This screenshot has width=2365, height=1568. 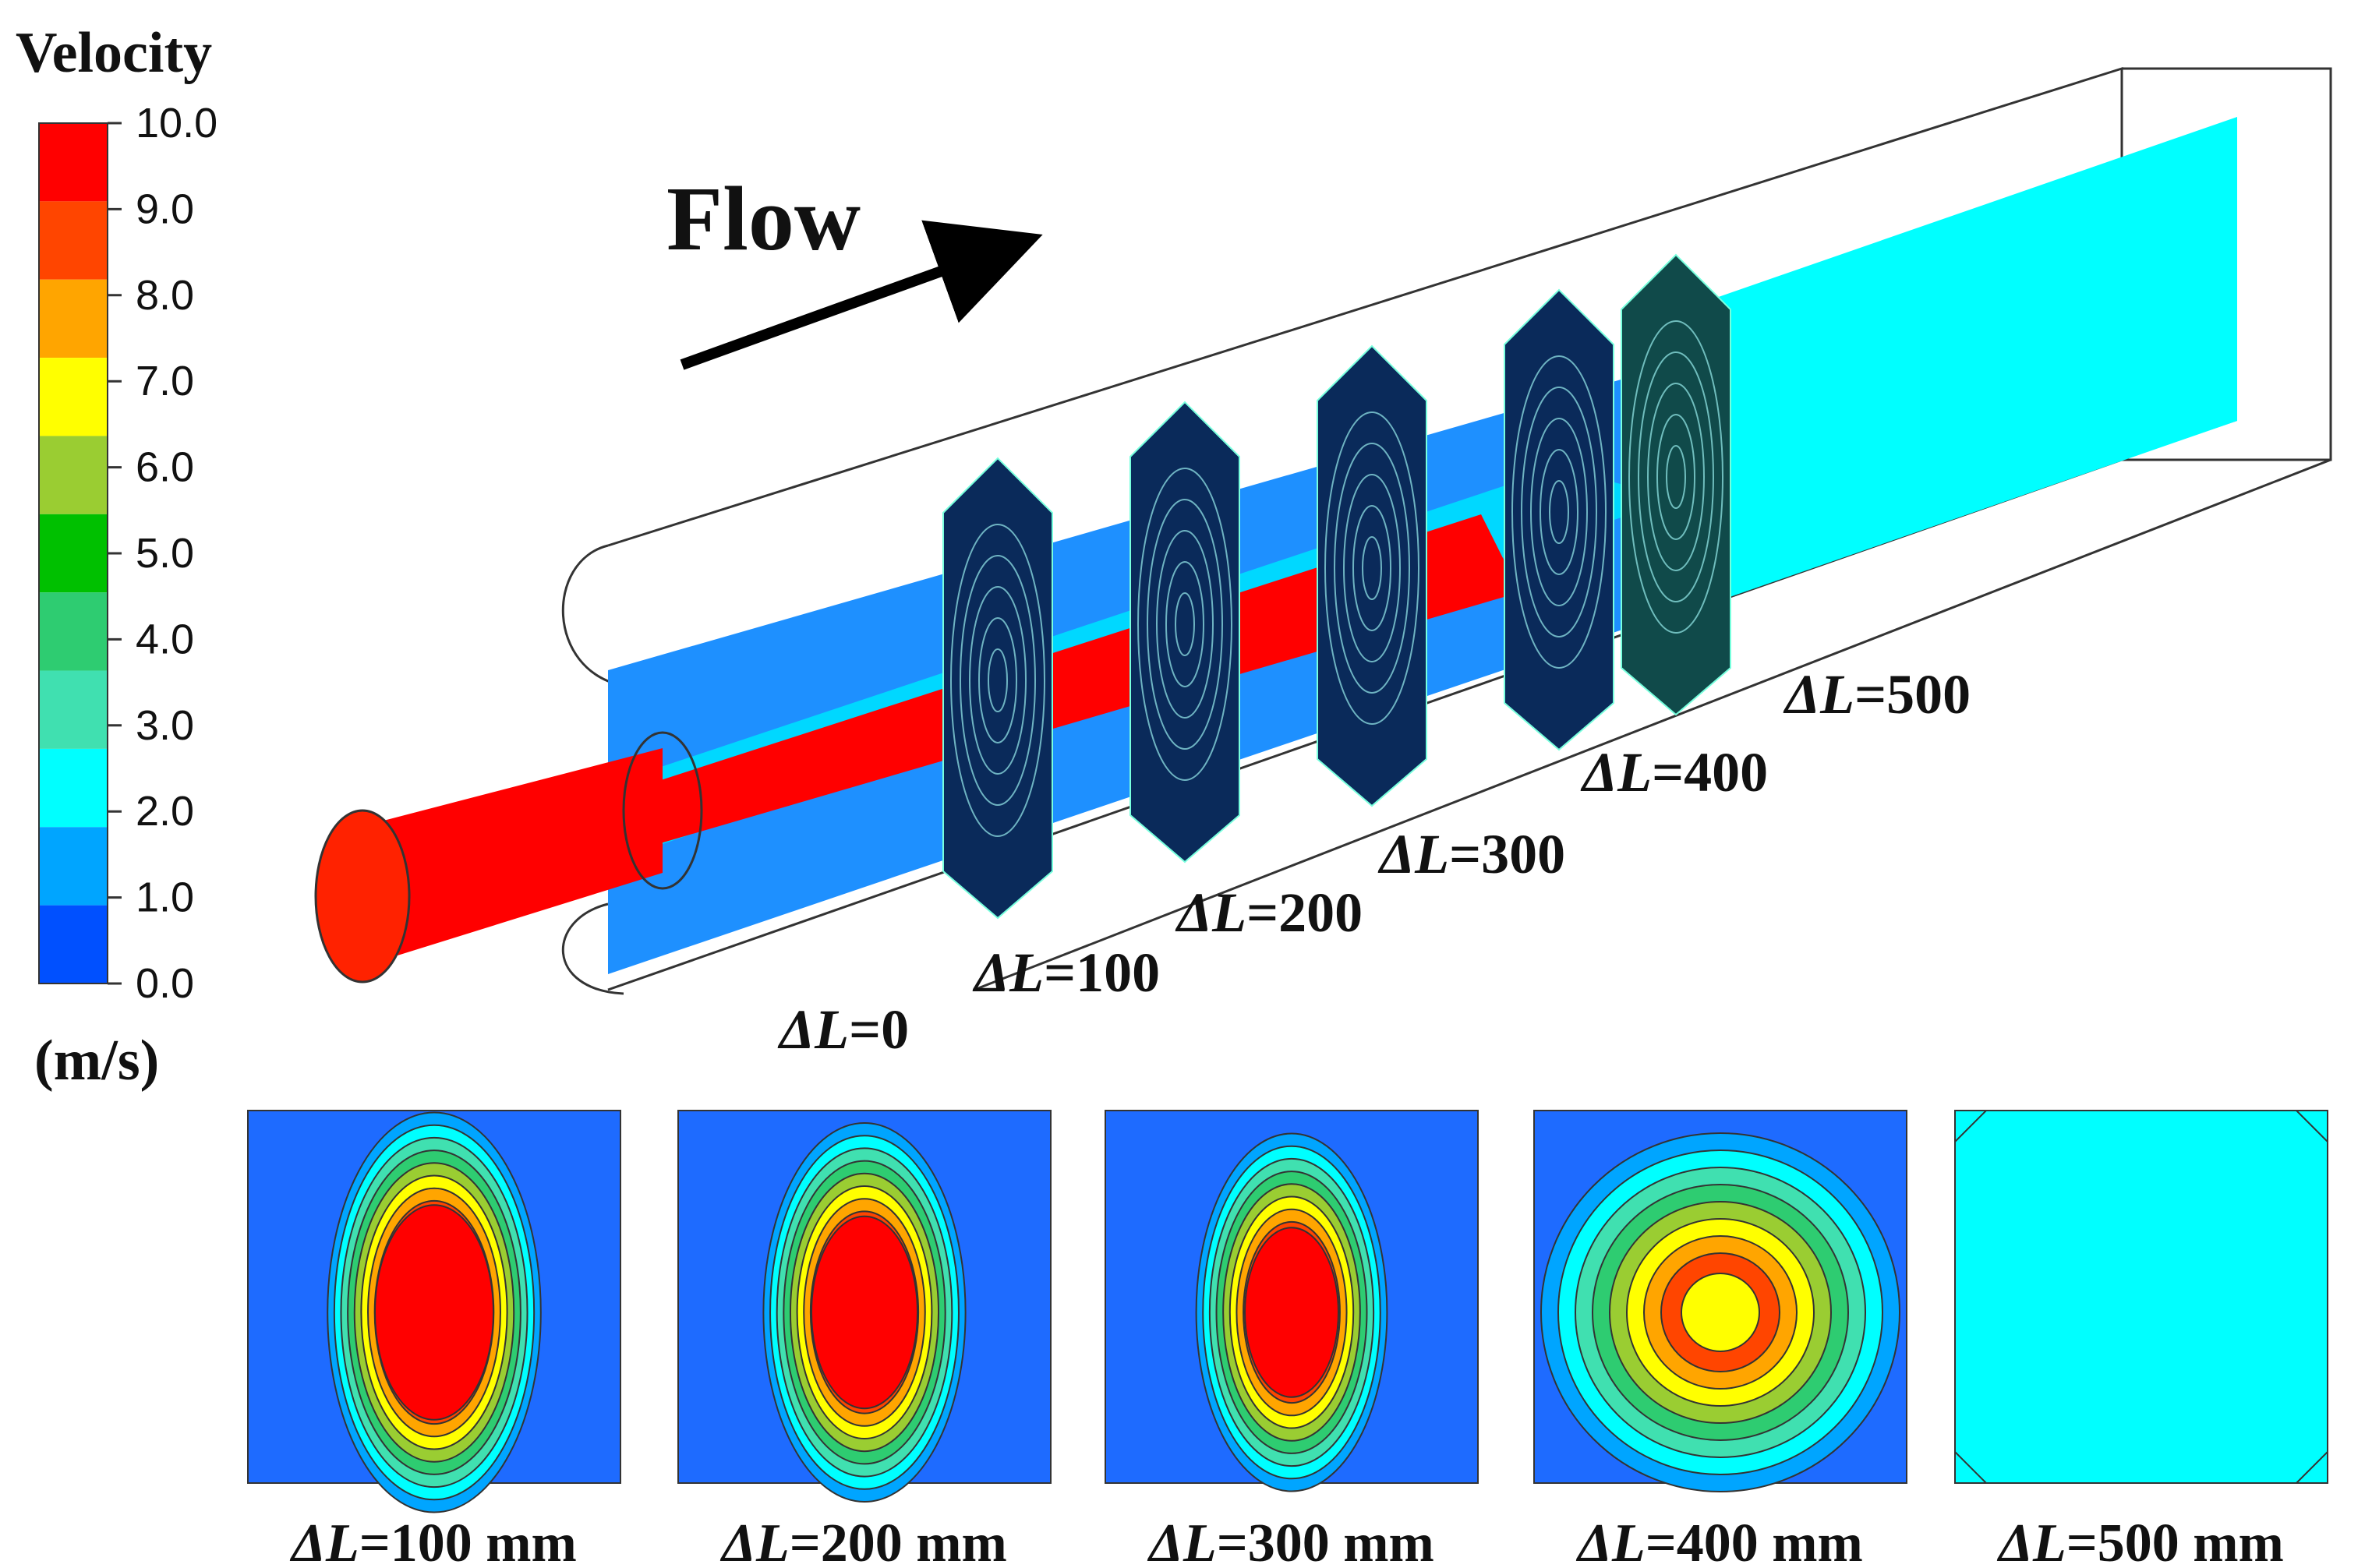 What do you see at coordinates (763, 219) in the screenshot?
I see `flow-label: Flow` at bounding box center [763, 219].